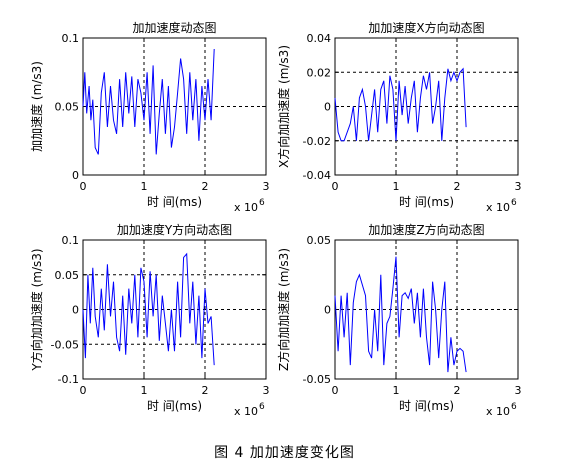 The width and height of the screenshot is (569, 466). I want to click on panel2-y-tick-label: 0.04, so click(319, 38).